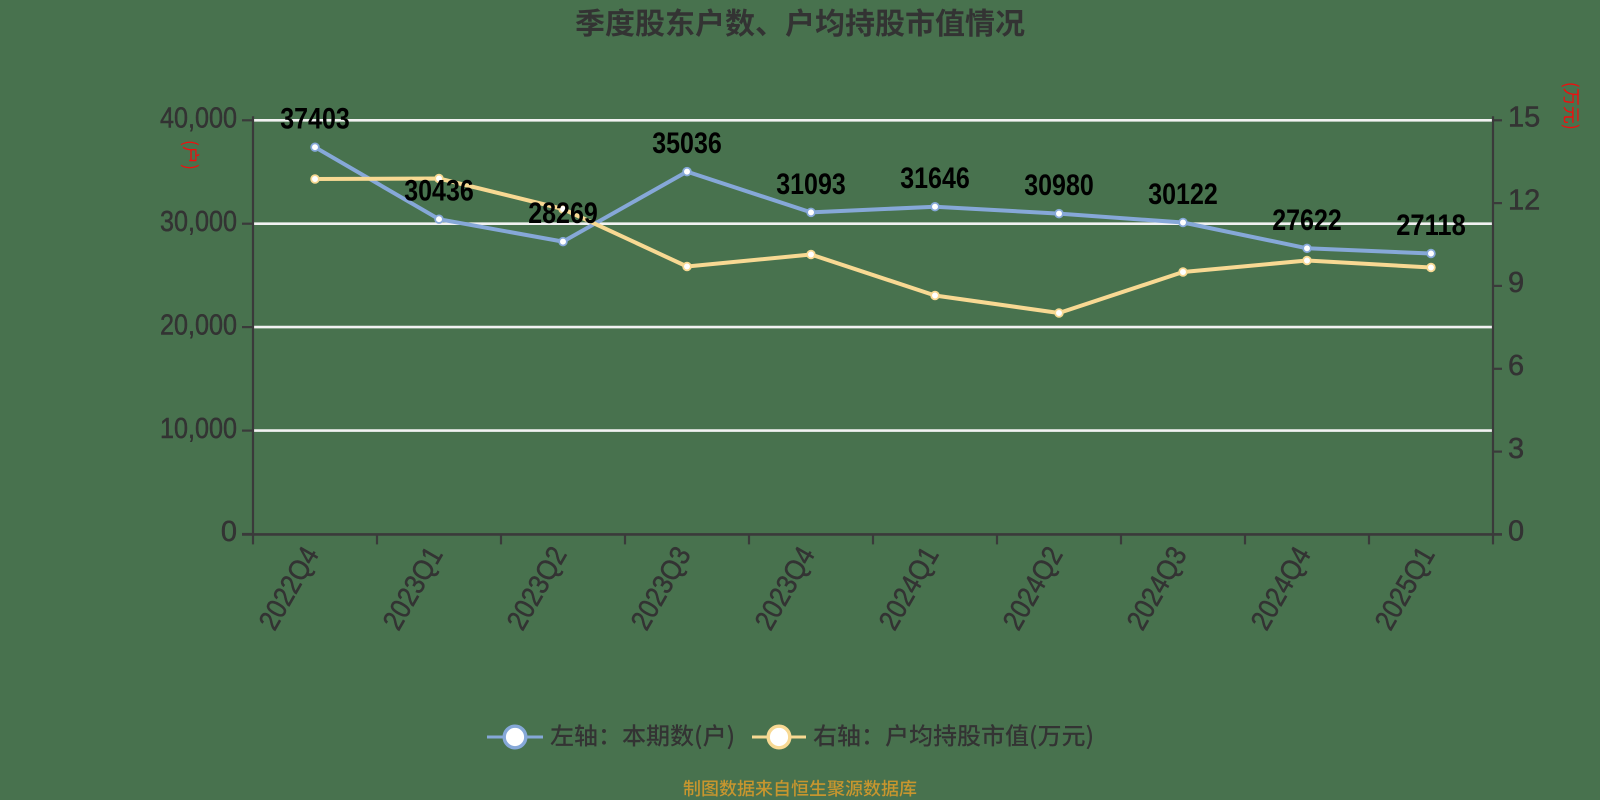 This screenshot has height=800, width=1600. I want to click on svg-text: 12, so click(1524, 200).